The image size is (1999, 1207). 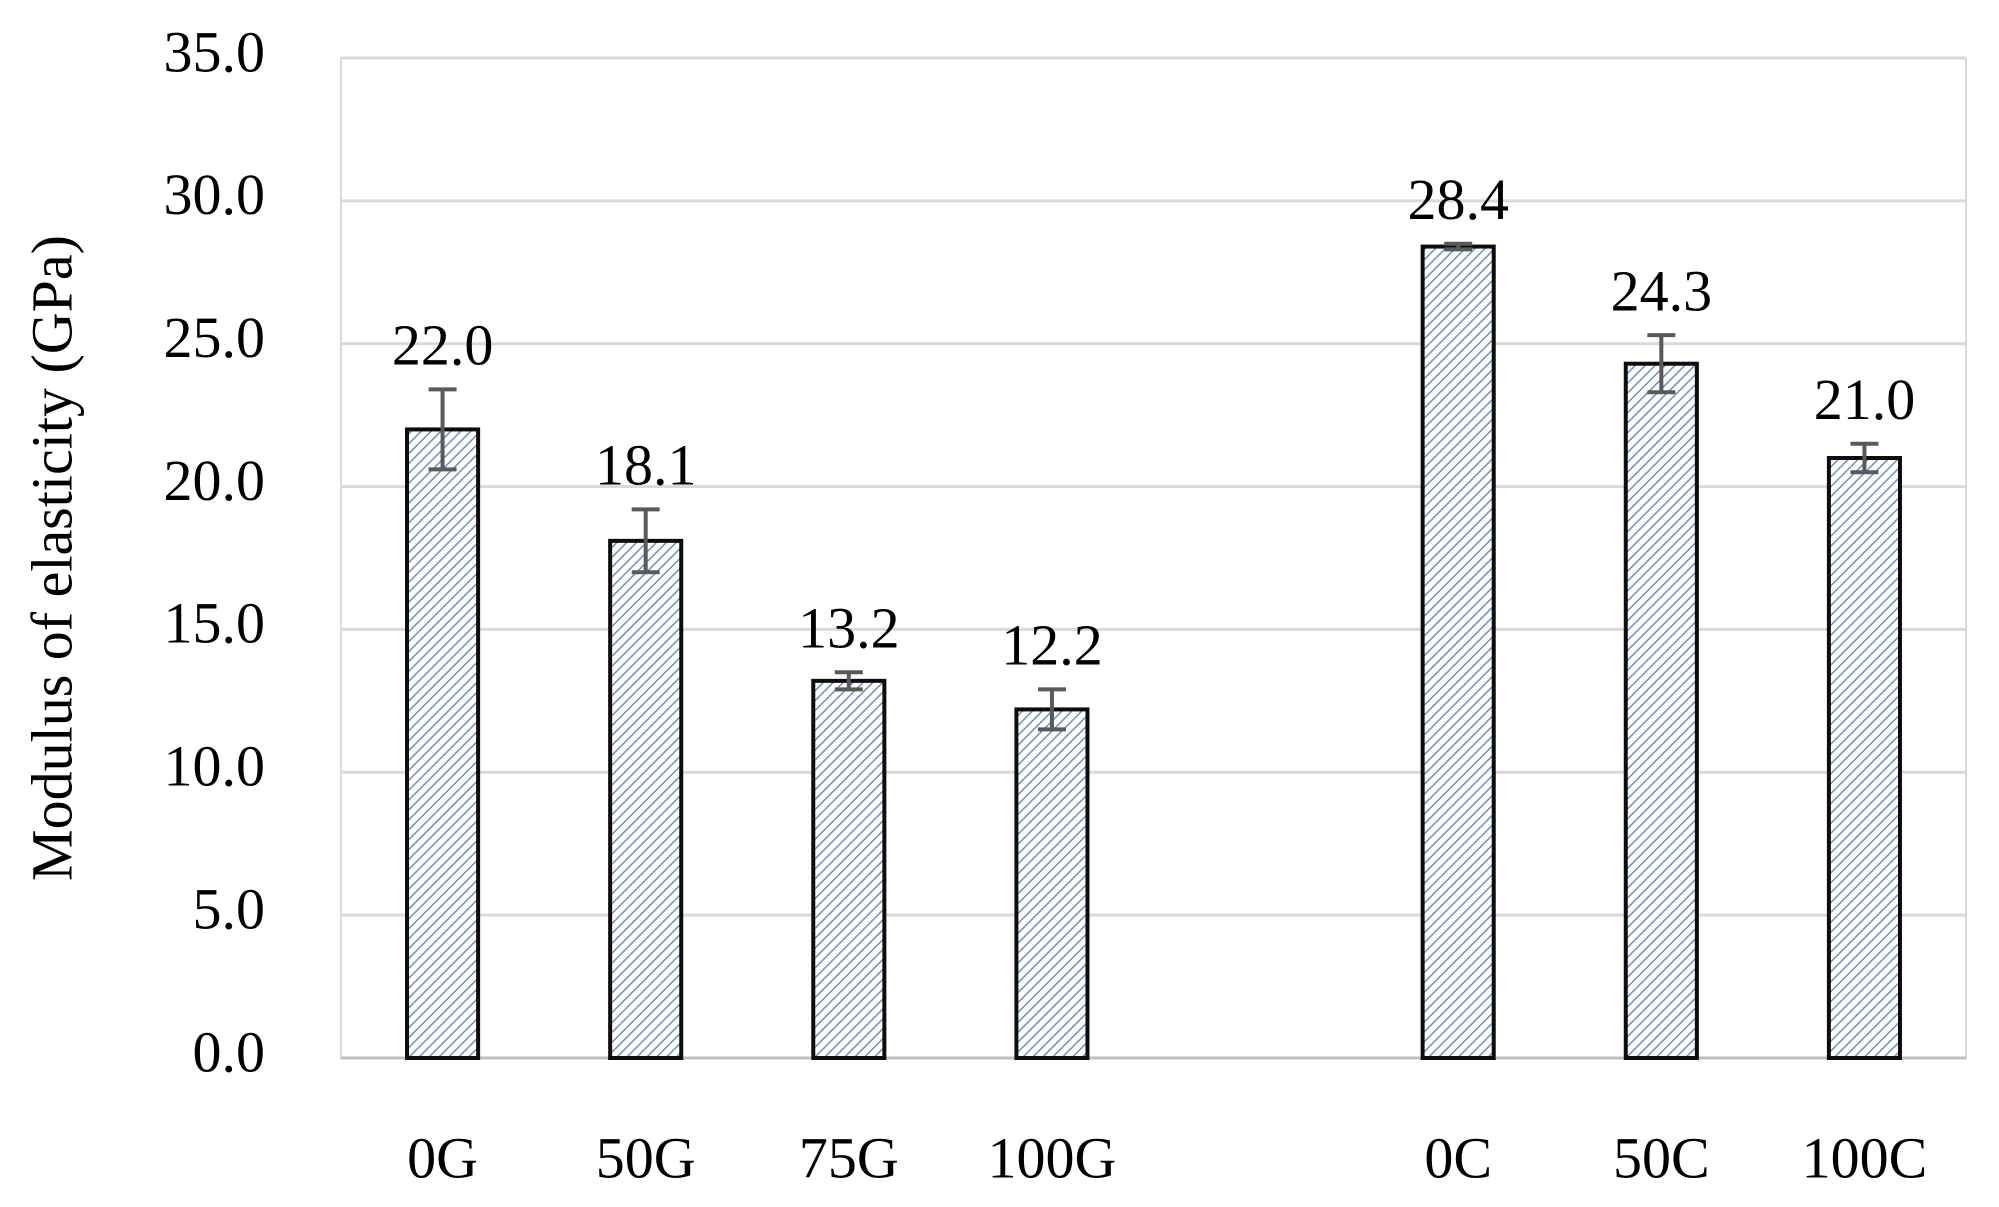 I want to click on value-label: 22.0, so click(x=443, y=345).